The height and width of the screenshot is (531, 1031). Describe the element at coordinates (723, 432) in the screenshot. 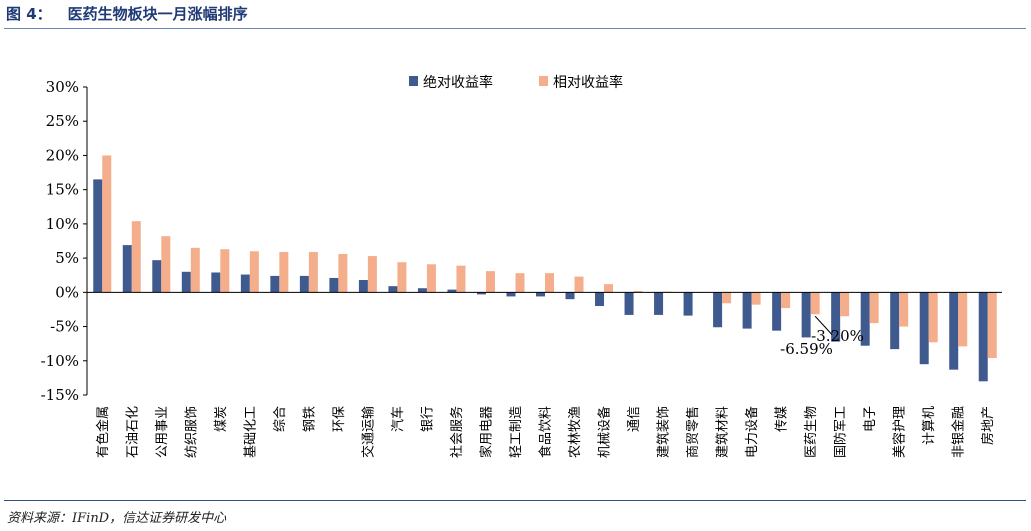

I see `x-category-label: 建筑材料` at that location.